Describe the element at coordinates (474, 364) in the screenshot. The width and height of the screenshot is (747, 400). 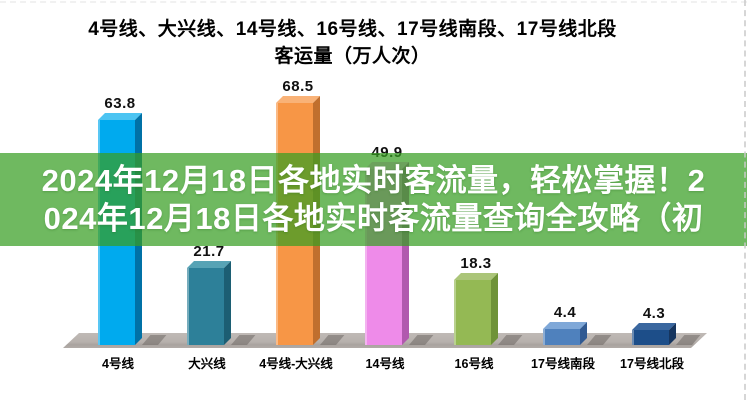
I see `bar-category-label: 16号线` at that location.